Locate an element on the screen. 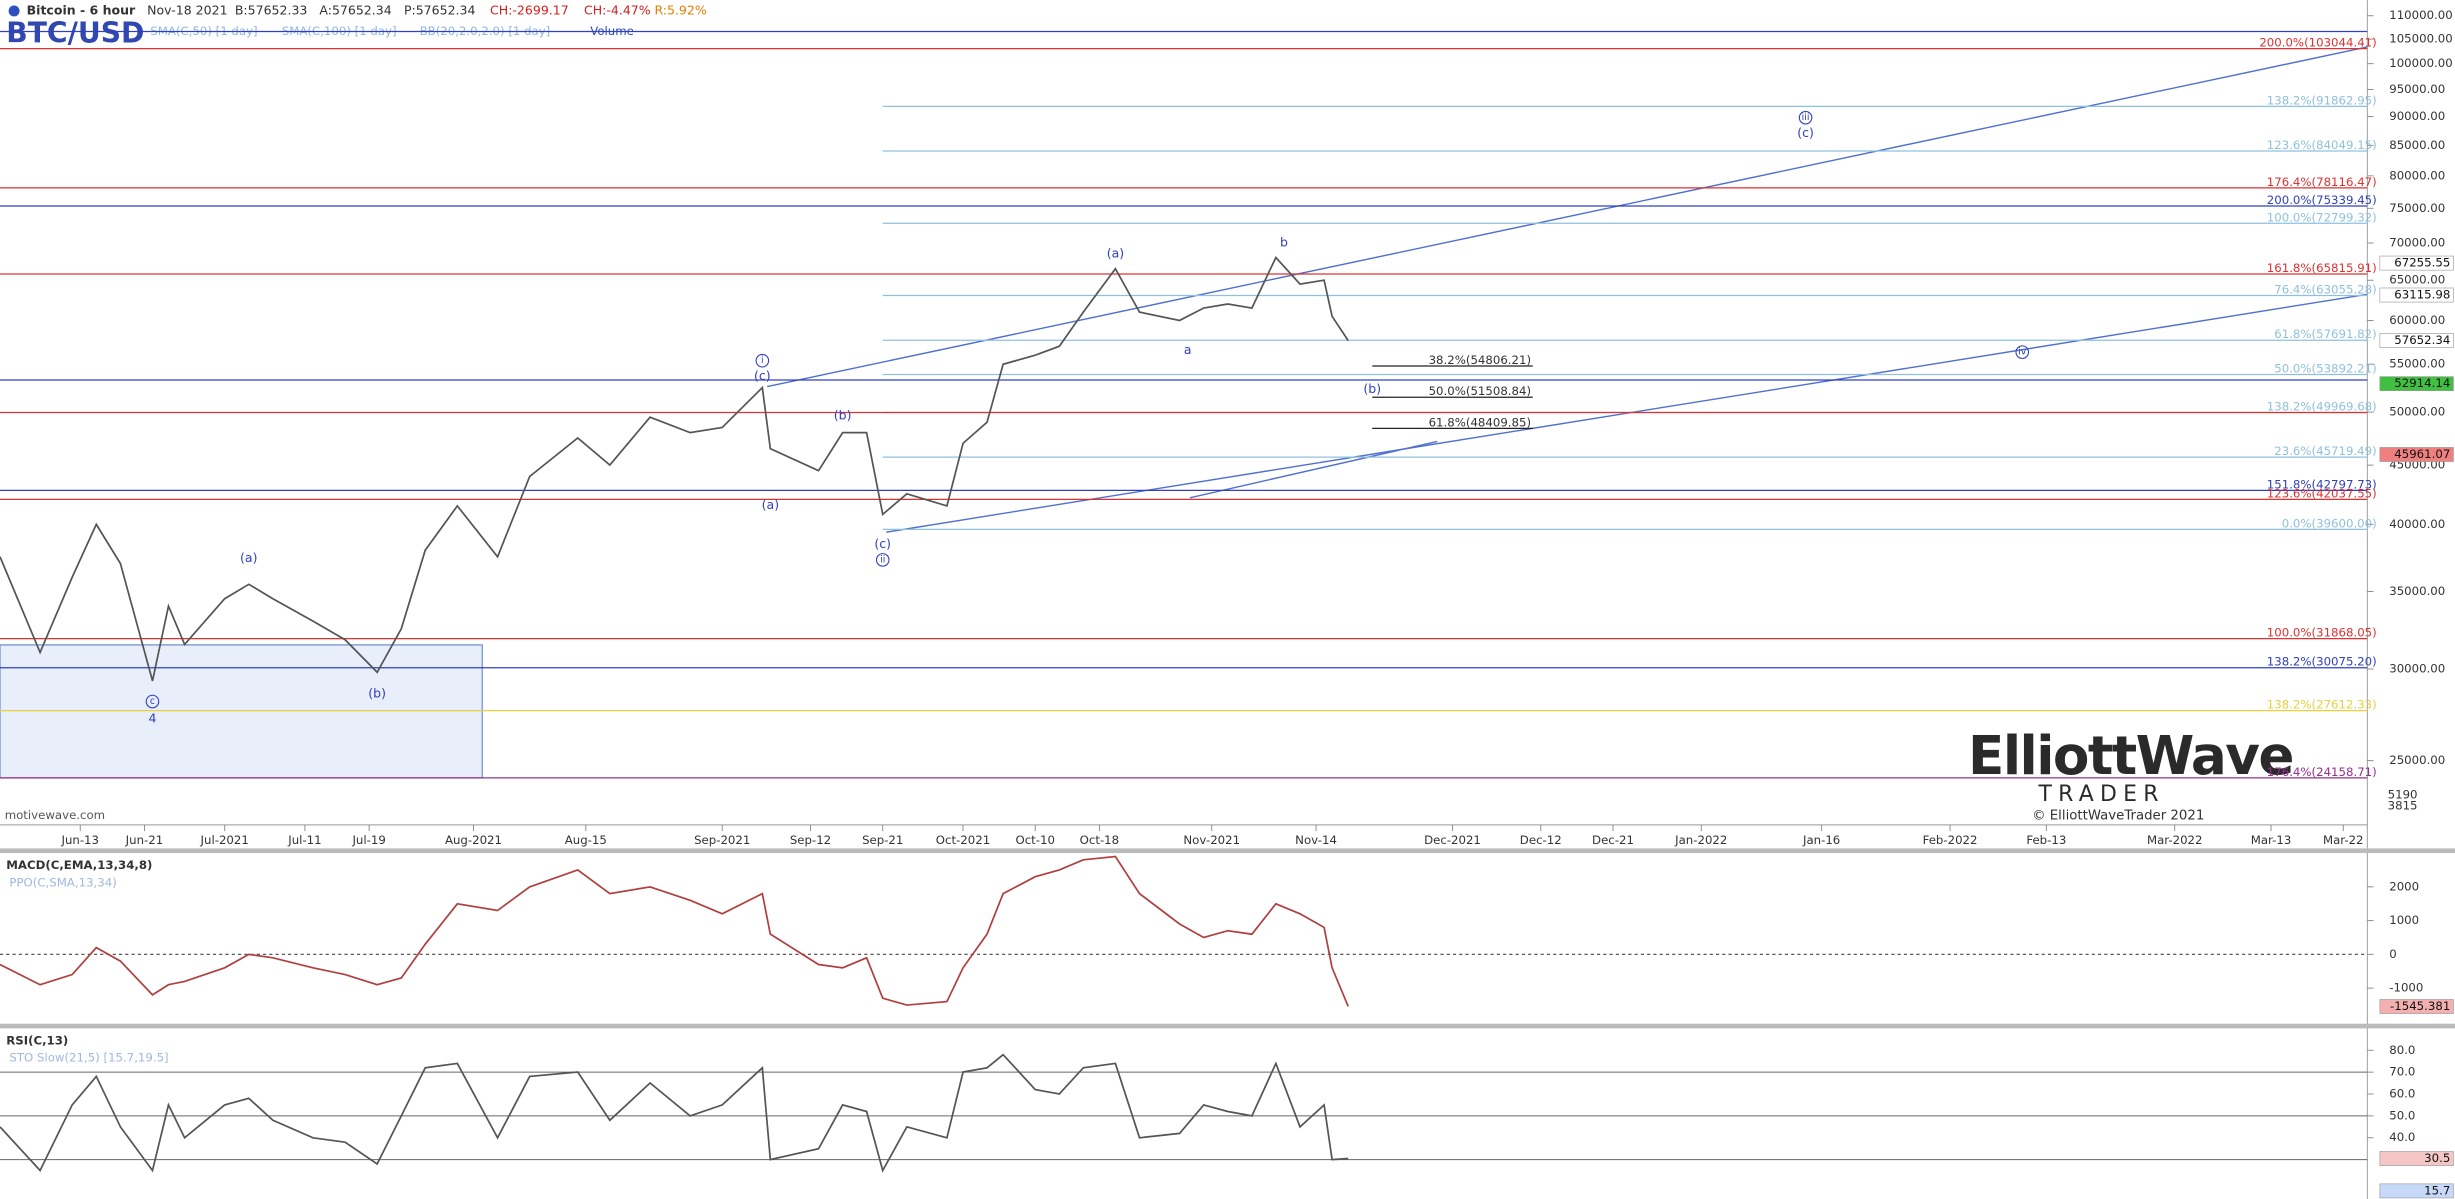 This screenshot has height=1199, width=2455. x-tick-label: Feb-13 is located at coordinates (2046, 840).